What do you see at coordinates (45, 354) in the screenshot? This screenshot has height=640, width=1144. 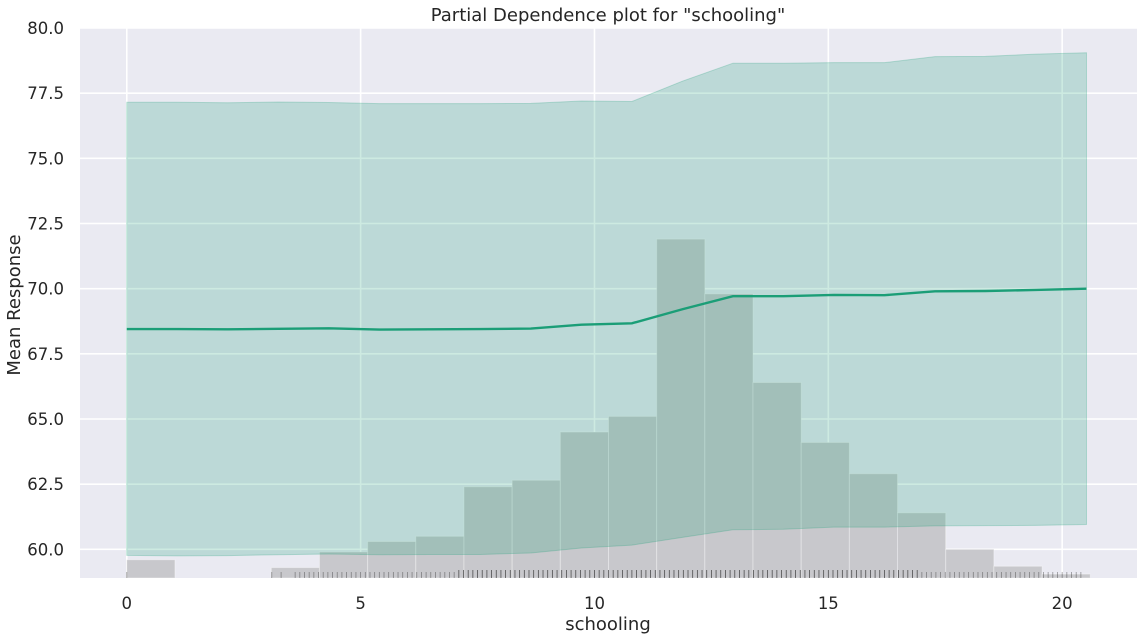 I see `y-tick-label-3: 67.5` at bounding box center [45, 354].